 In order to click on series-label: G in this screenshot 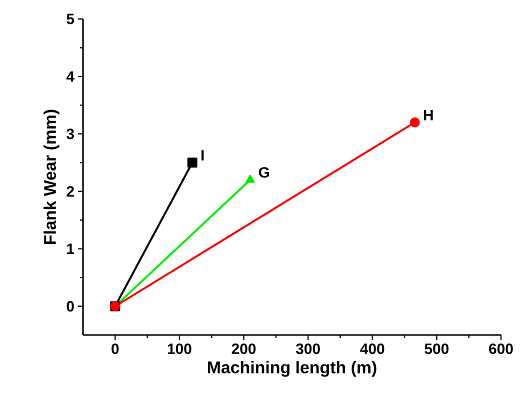, I will do `click(264, 172)`.